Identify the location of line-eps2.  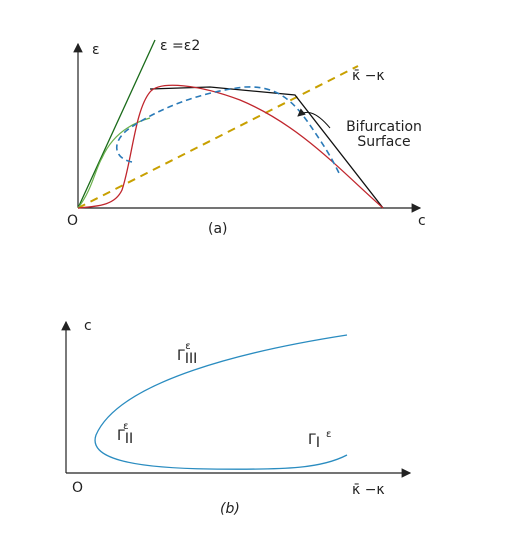
(116, 124).